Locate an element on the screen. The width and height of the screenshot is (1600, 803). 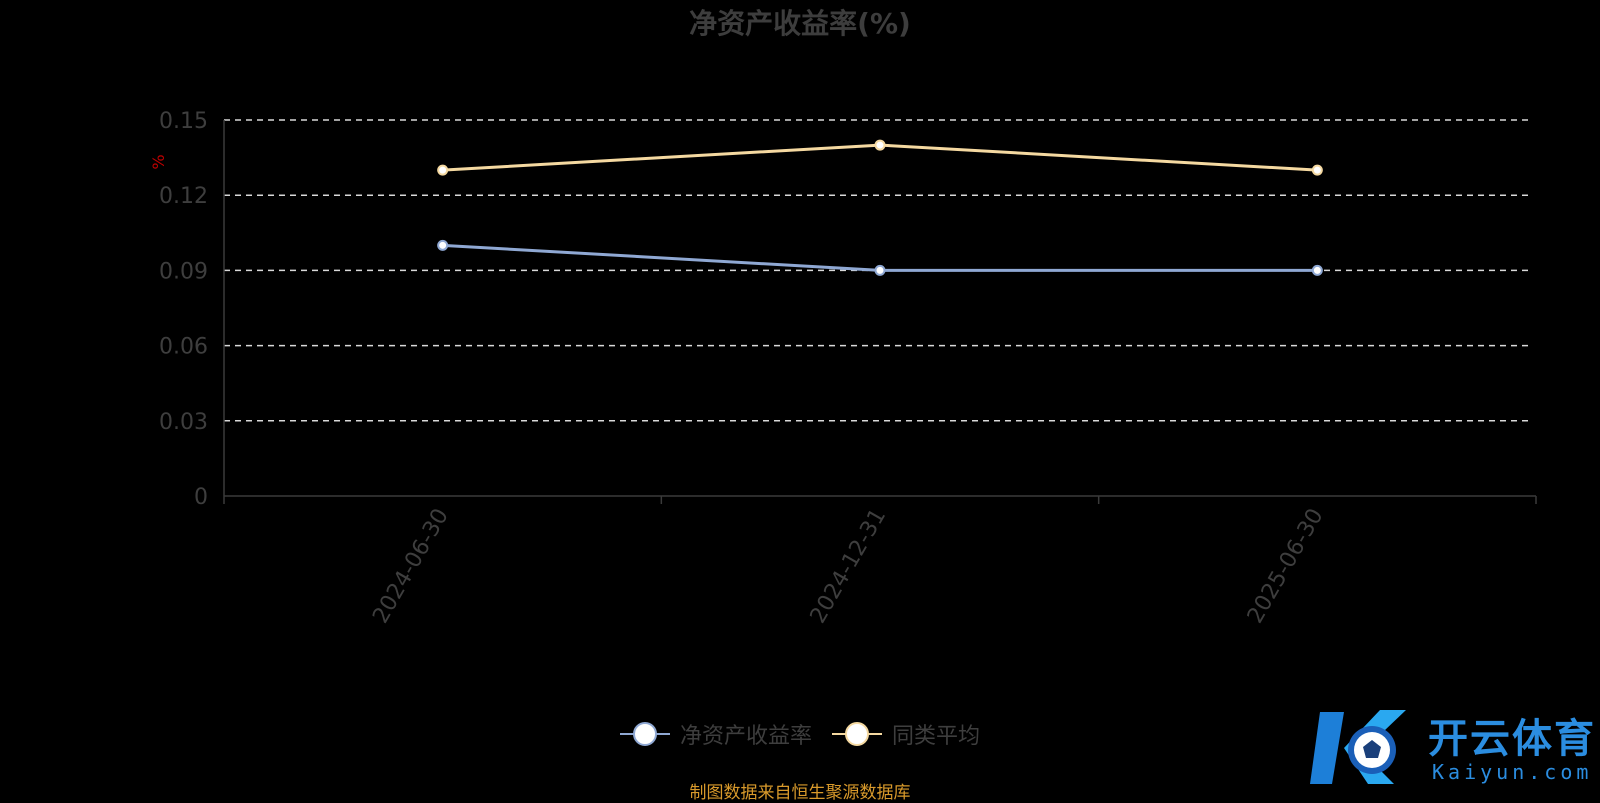
chart-title: 净资产收益率(%) is located at coordinates (800, 23).